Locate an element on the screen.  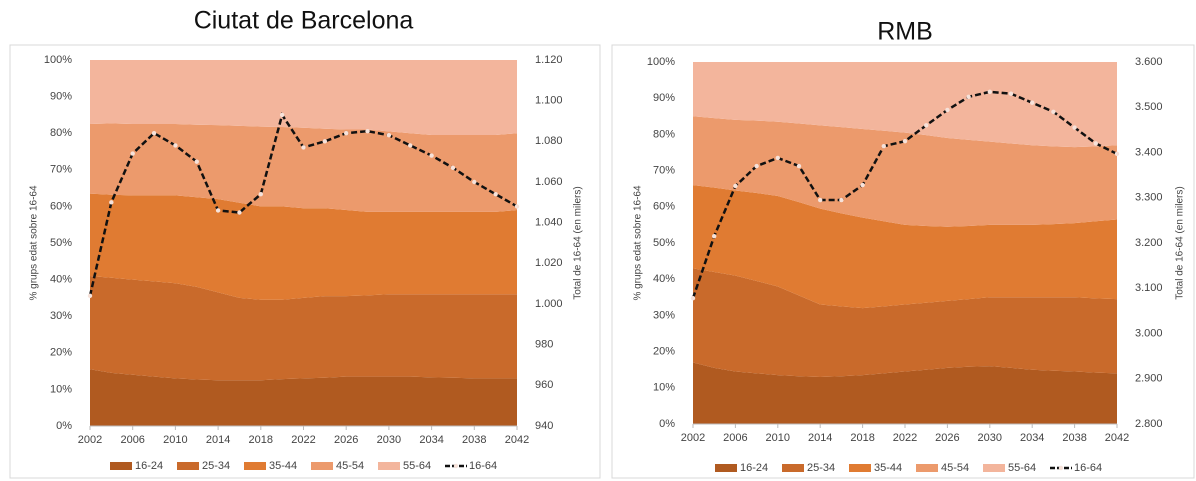
y-tick-label: 0% is located at coordinates (667, 424).